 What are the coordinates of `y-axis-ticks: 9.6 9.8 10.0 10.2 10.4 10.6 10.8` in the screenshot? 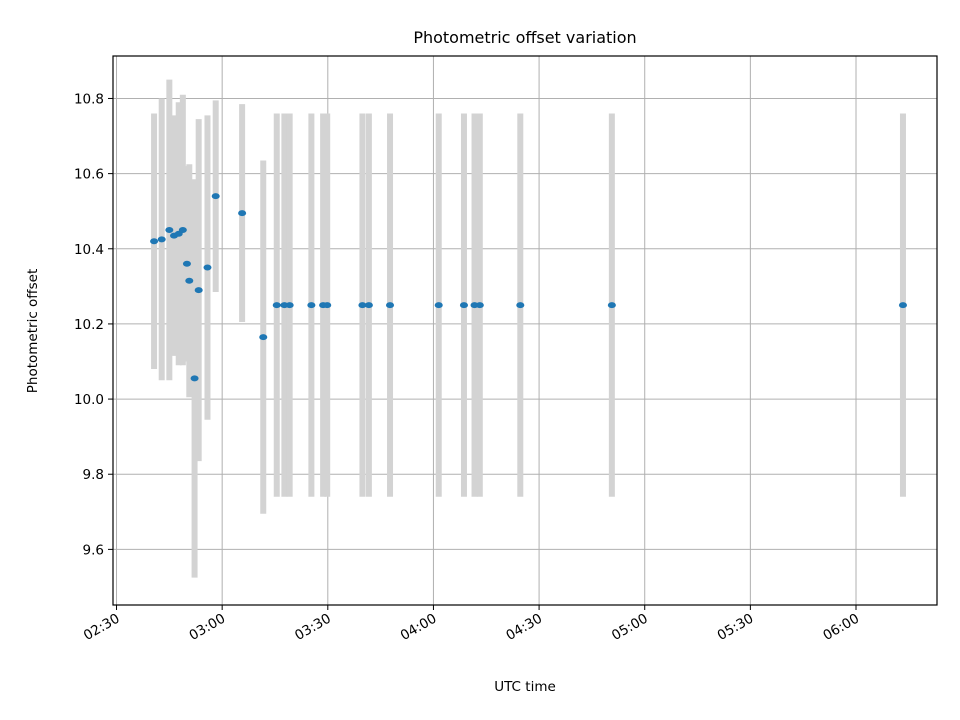 It's located at (93, 324).